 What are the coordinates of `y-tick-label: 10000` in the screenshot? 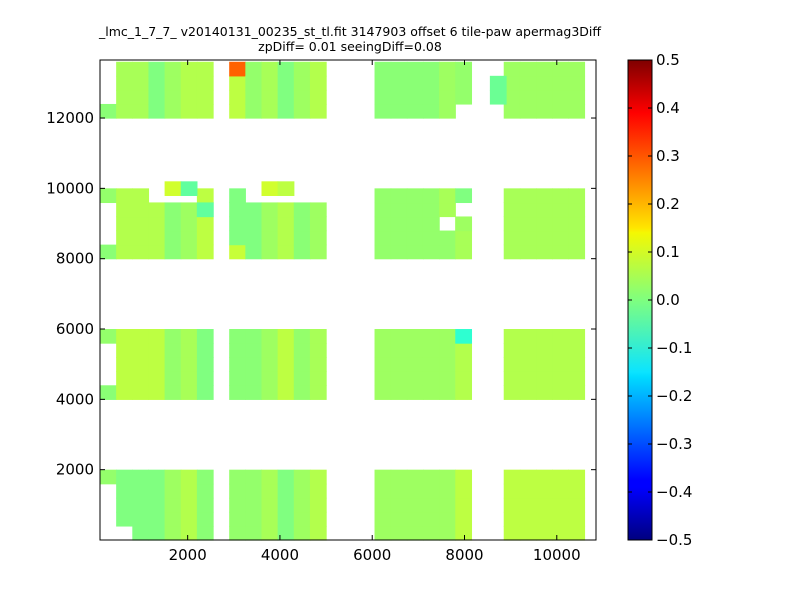 It's located at (70, 188).